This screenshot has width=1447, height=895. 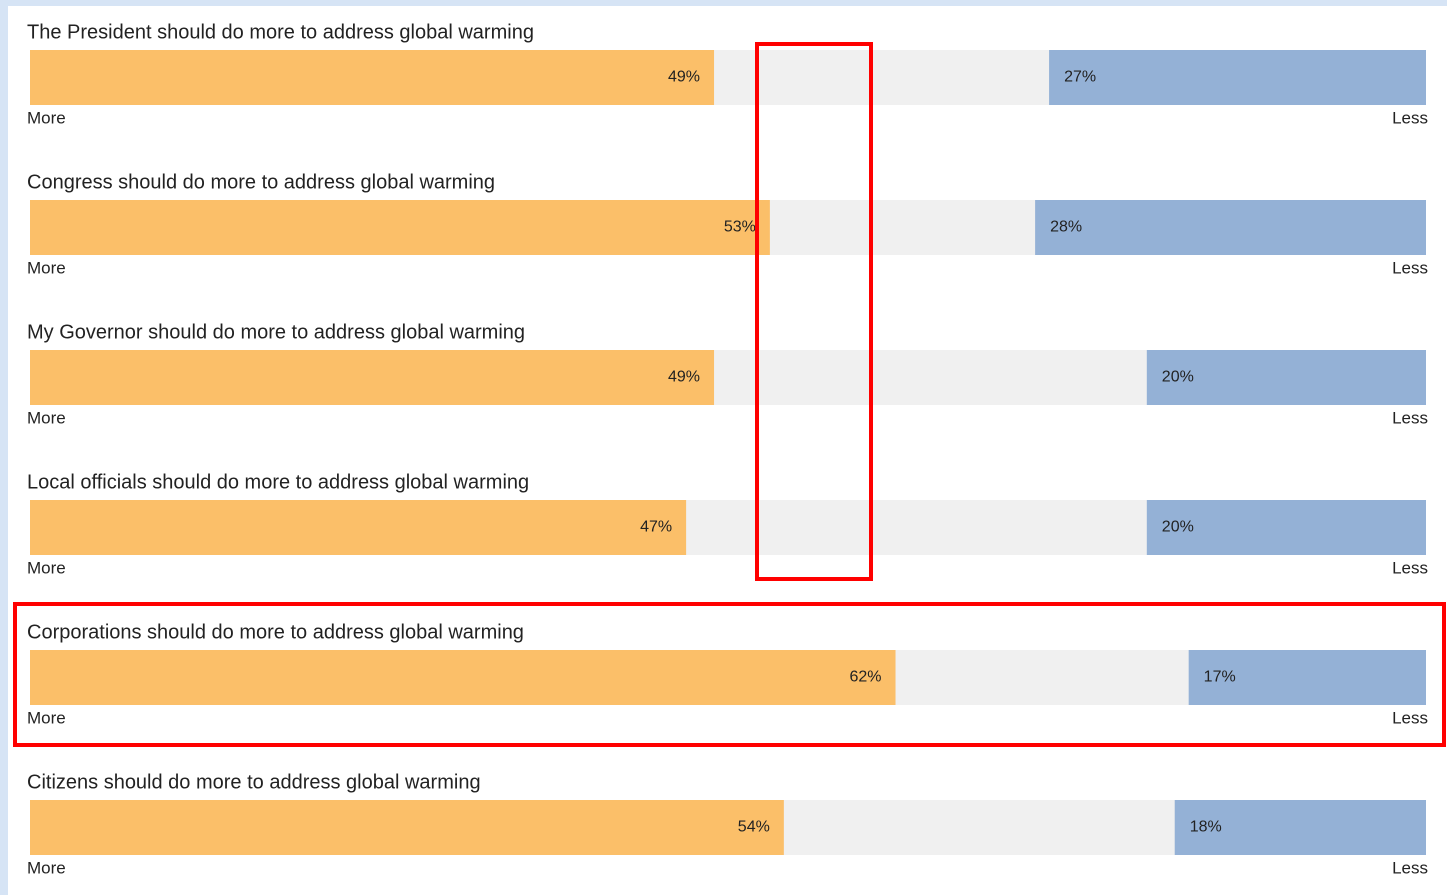 I want to click on value-label: 62%, so click(x=865, y=677).